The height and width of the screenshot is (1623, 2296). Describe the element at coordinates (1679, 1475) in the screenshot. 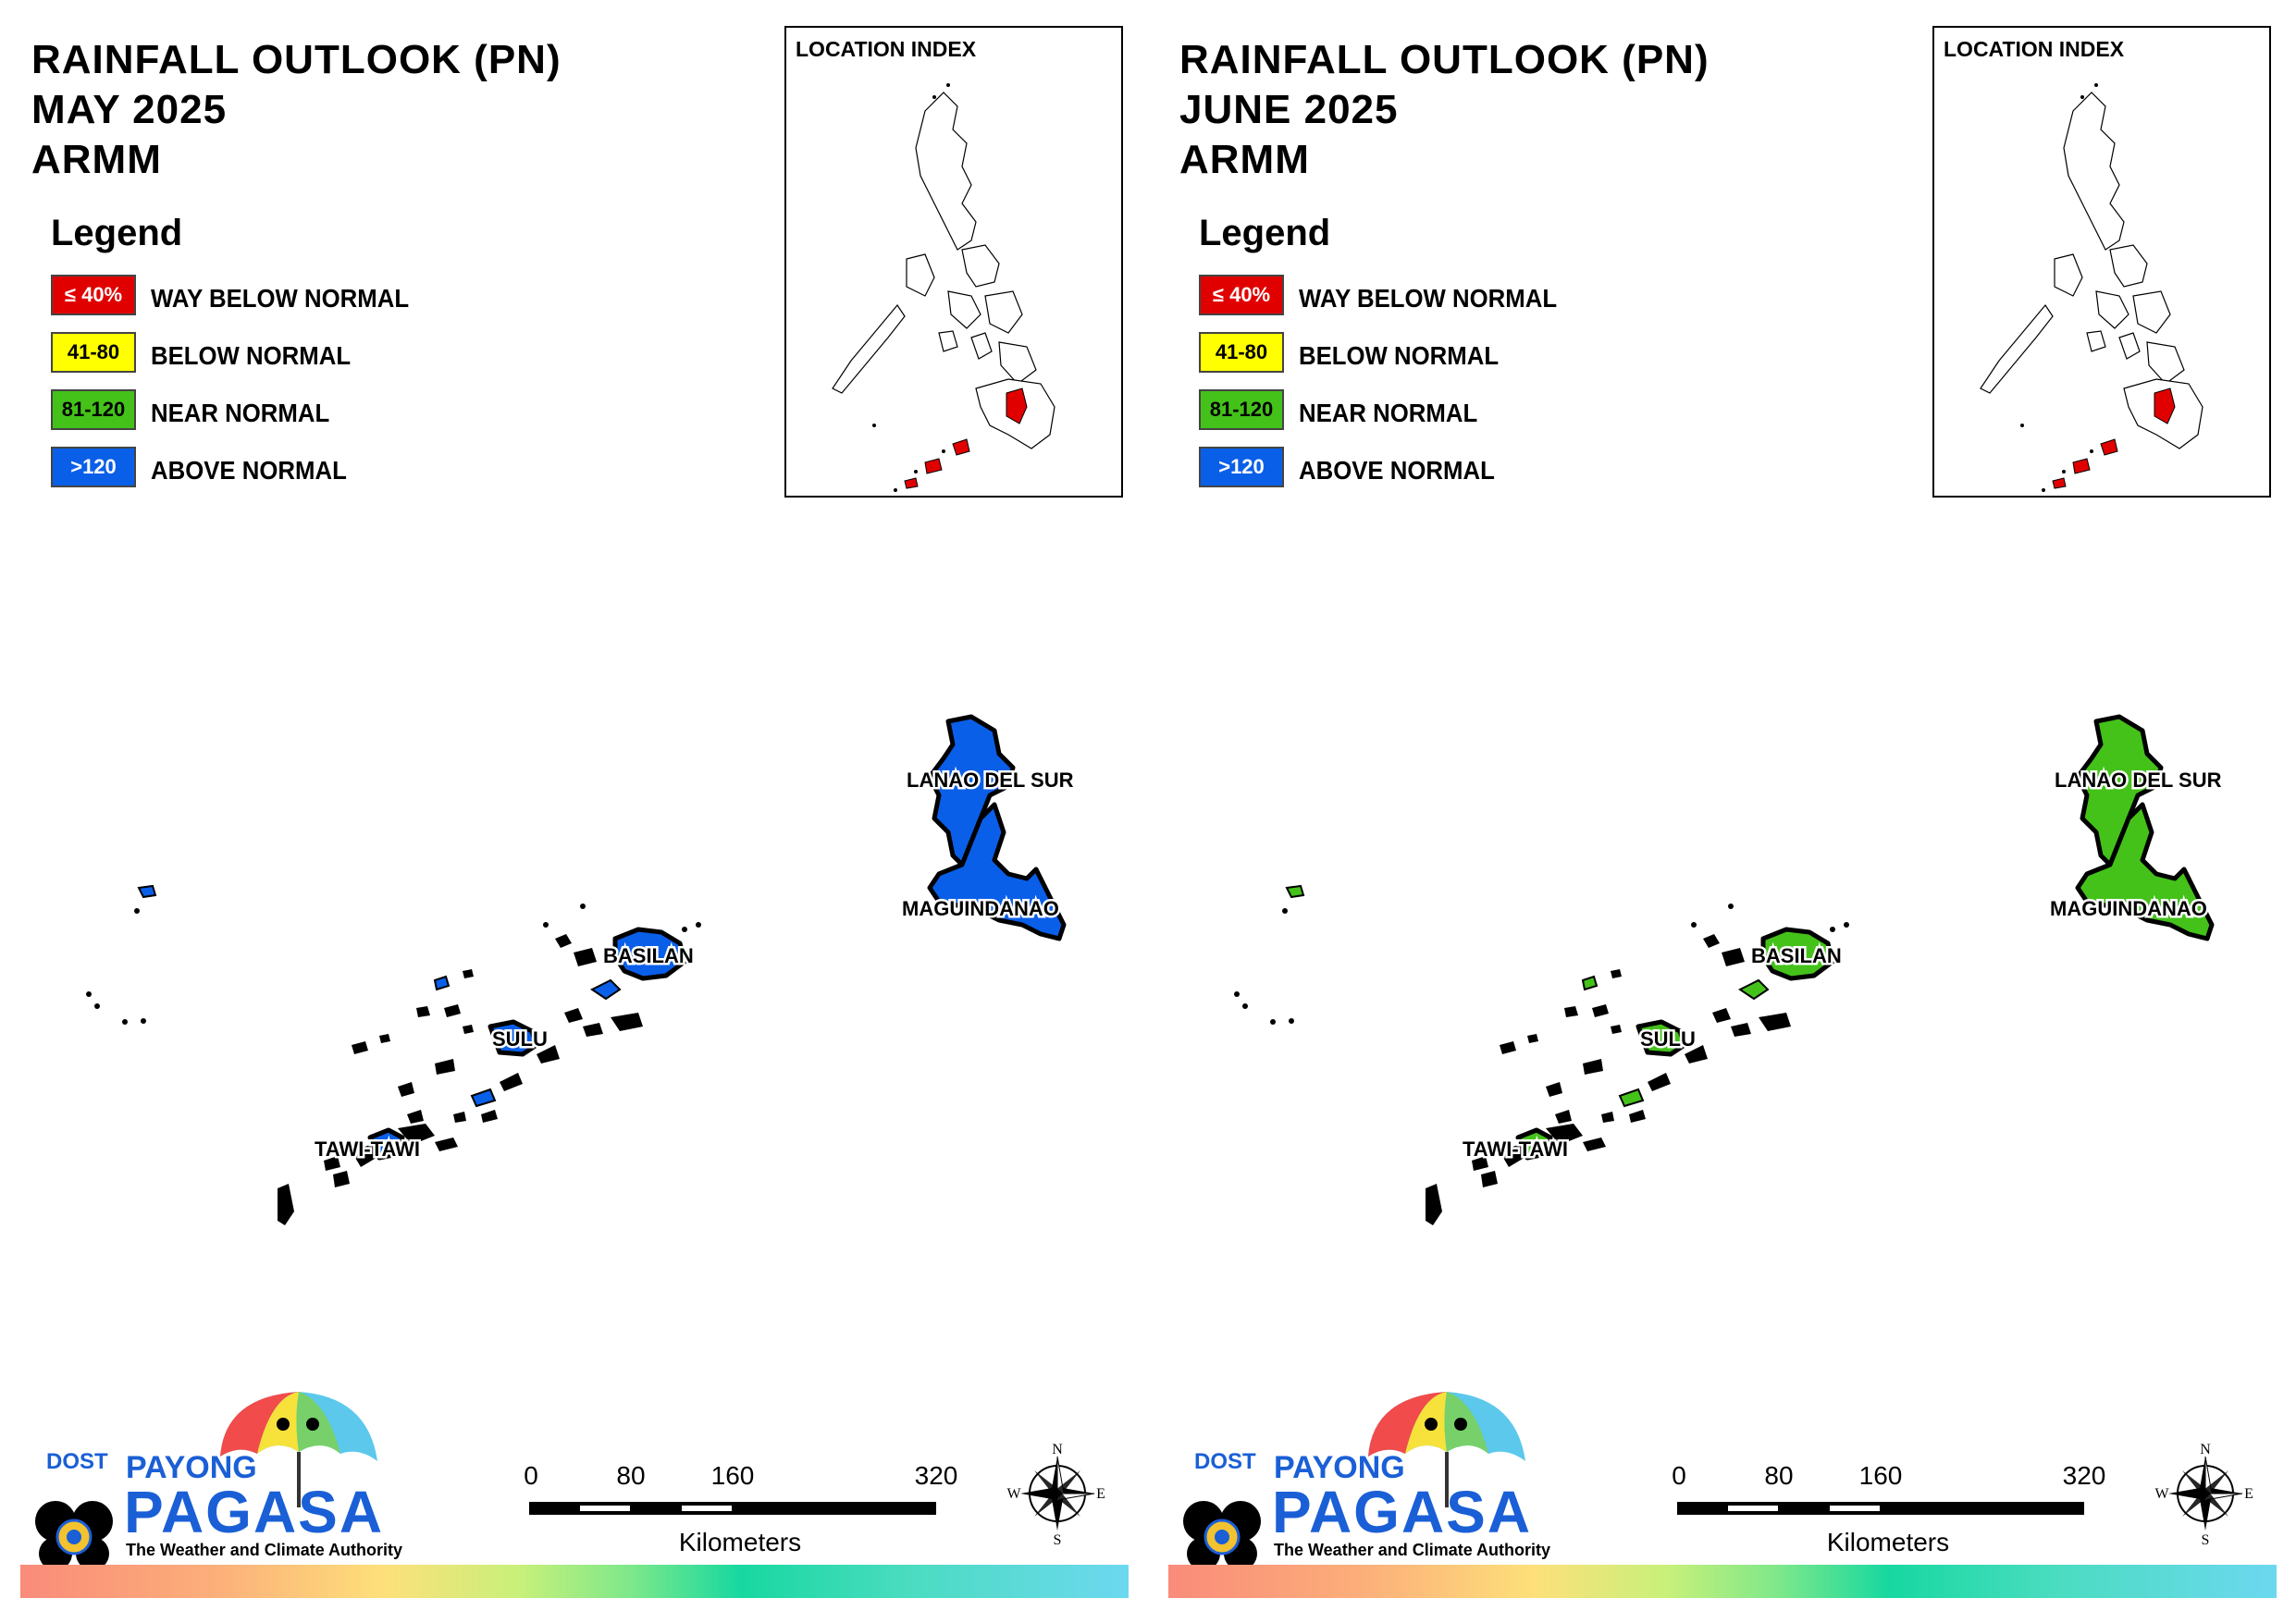

I see `scale-tick: 0` at that location.